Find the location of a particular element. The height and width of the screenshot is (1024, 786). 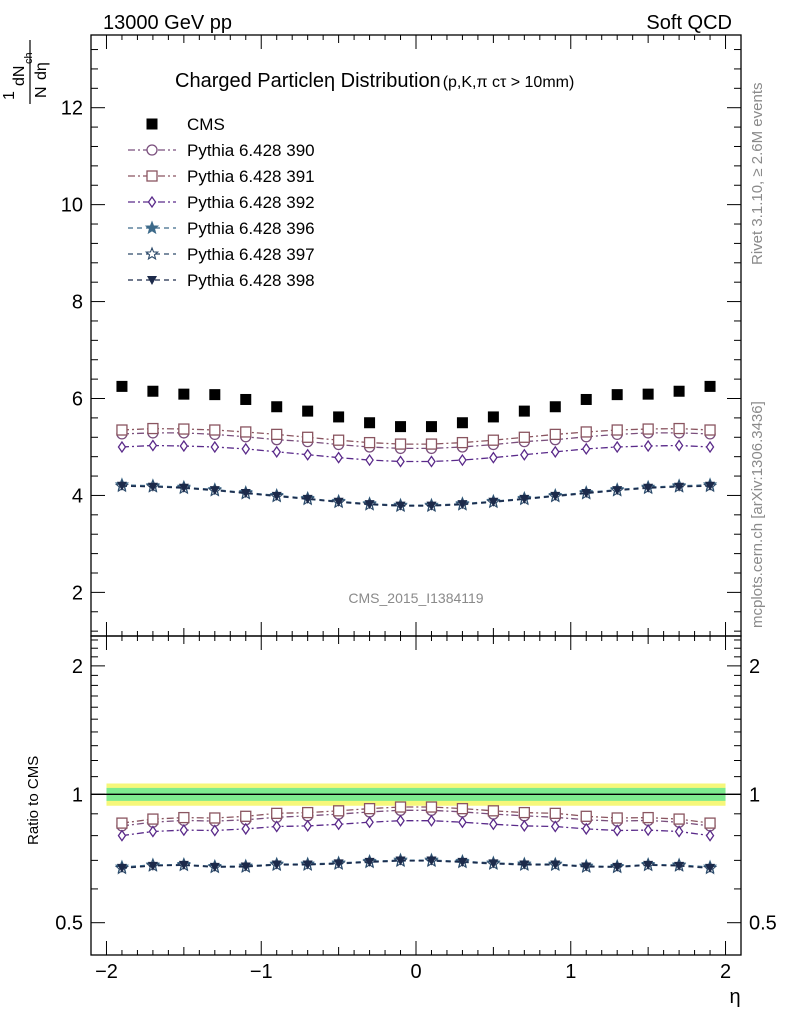

x-tick-label: 1 is located at coordinates (570, 972).